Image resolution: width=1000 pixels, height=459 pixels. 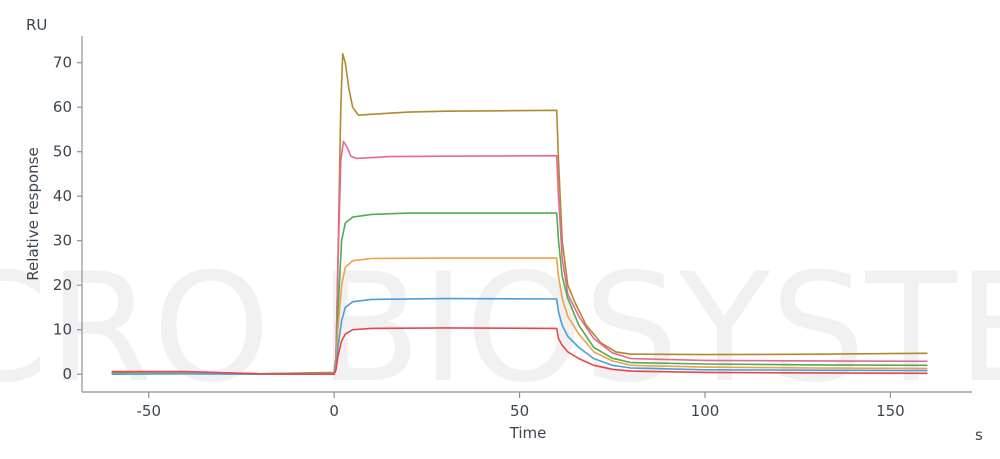 What do you see at coordinates (62, 330) in the screenshot?
I see `y-tick-label: 10` at bounding box center [62, 330].